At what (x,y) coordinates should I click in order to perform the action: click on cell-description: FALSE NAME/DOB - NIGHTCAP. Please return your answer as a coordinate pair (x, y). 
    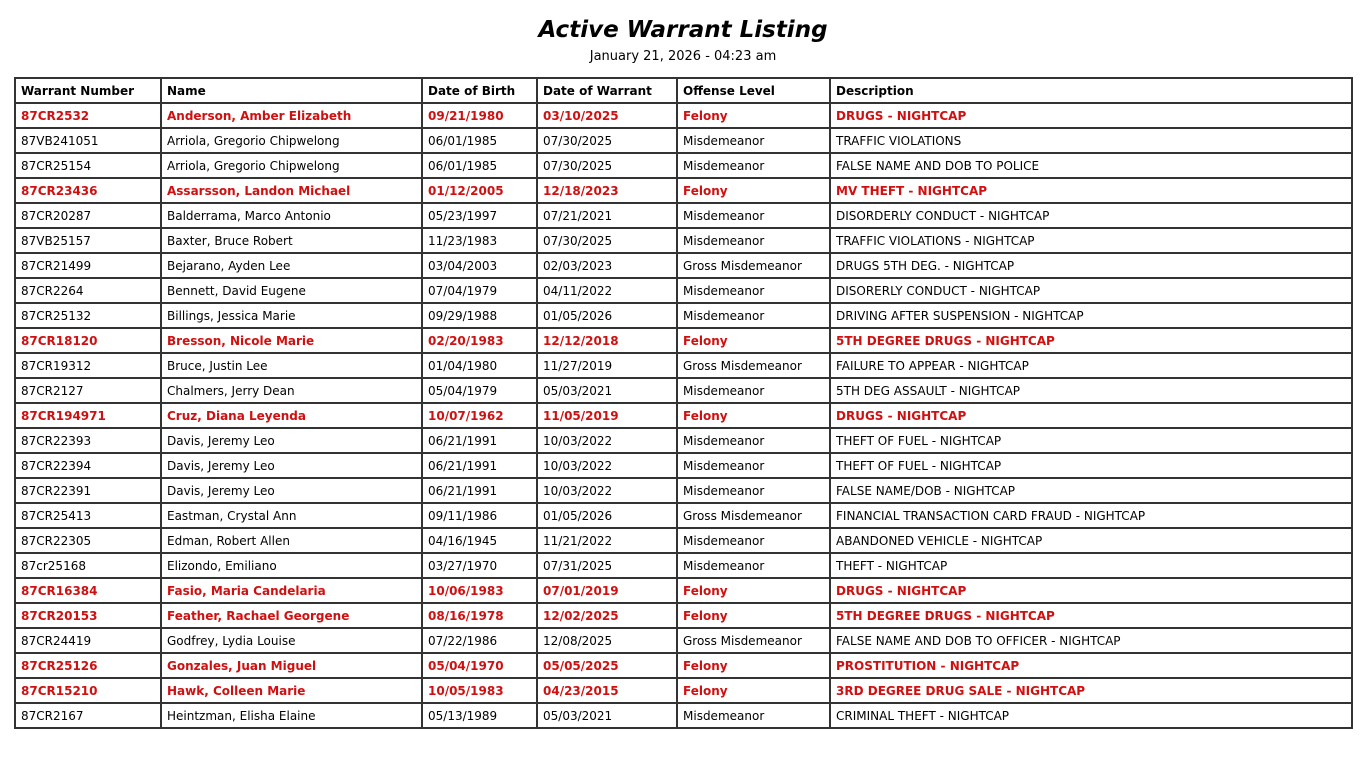
    Looking at the image, I should click on (1091, 490).